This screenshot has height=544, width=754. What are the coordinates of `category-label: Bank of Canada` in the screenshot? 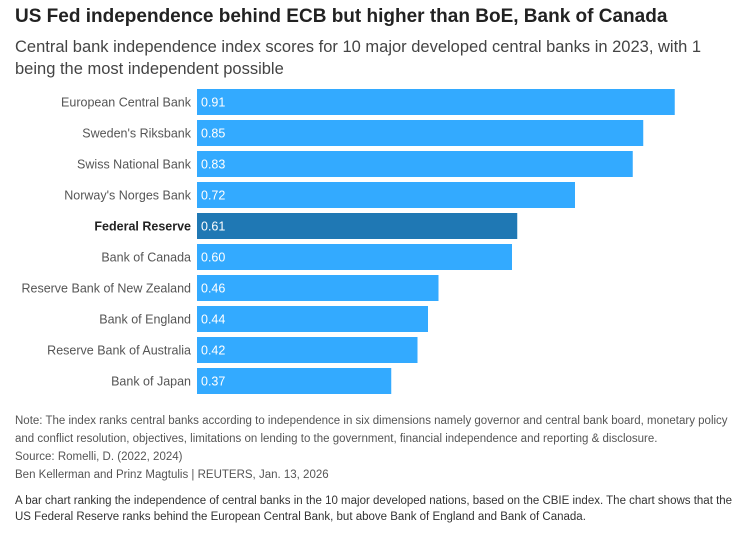 It's located at (146, 258).